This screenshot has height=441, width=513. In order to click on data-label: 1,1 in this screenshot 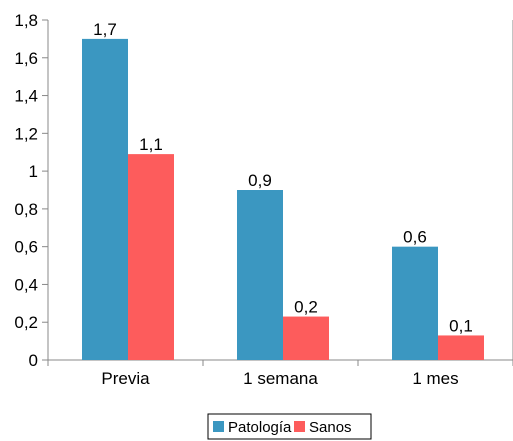, I will do `click(151, 144)`.